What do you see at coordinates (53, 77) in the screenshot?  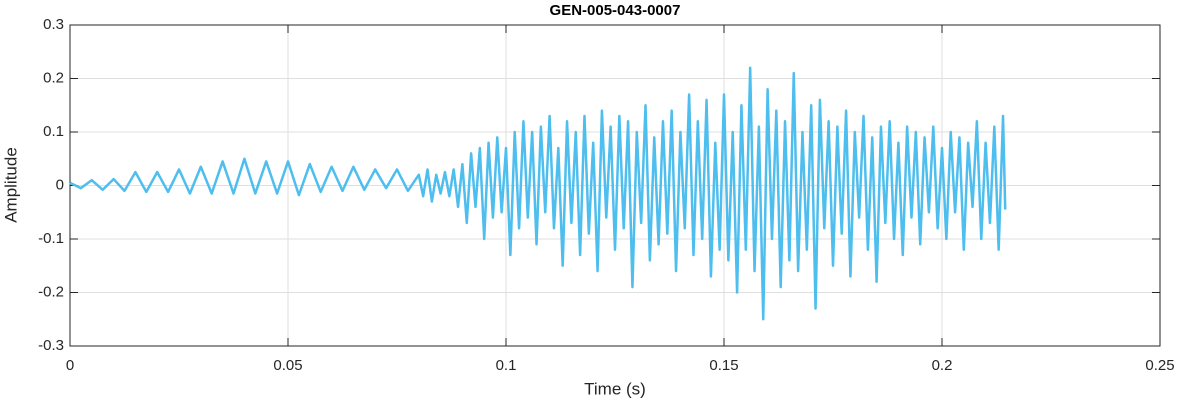 I see `y-tick-label: 0.2` at bounding box center [53, 77].